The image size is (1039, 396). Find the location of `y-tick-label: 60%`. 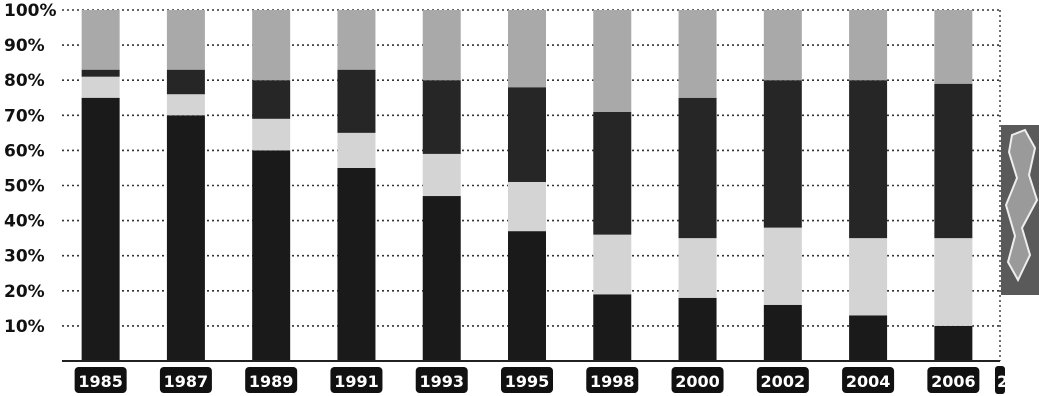

y-tick-label: 60% is located at coordinates (24, 151).